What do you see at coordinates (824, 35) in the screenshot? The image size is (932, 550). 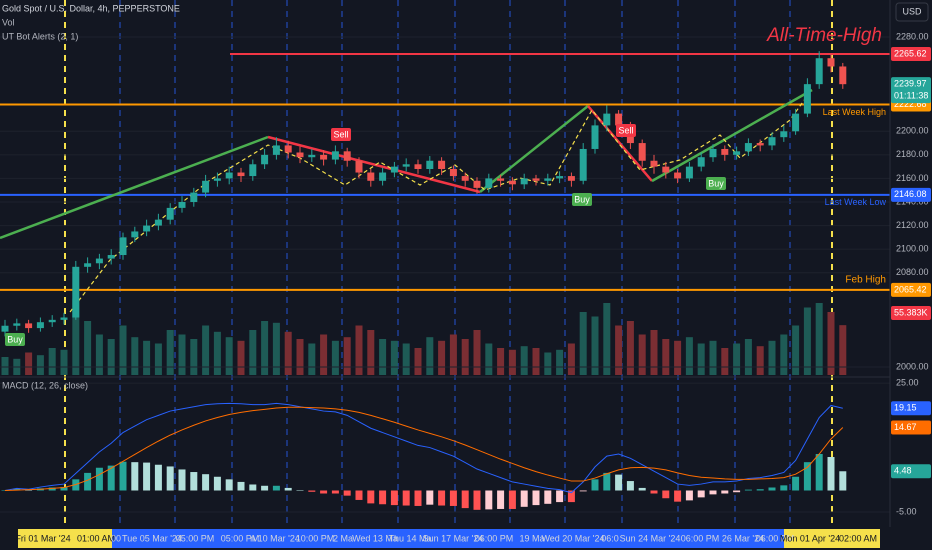 I see `annotation: All-Time-High` at bounding box center [824, 35].